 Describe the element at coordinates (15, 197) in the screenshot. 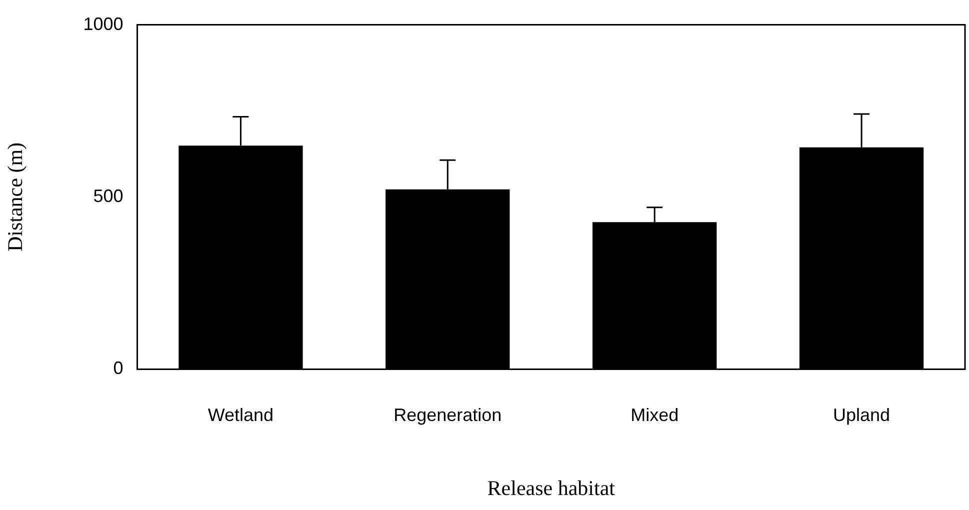

I see `y-axis-title: Distance (m)` at that location.